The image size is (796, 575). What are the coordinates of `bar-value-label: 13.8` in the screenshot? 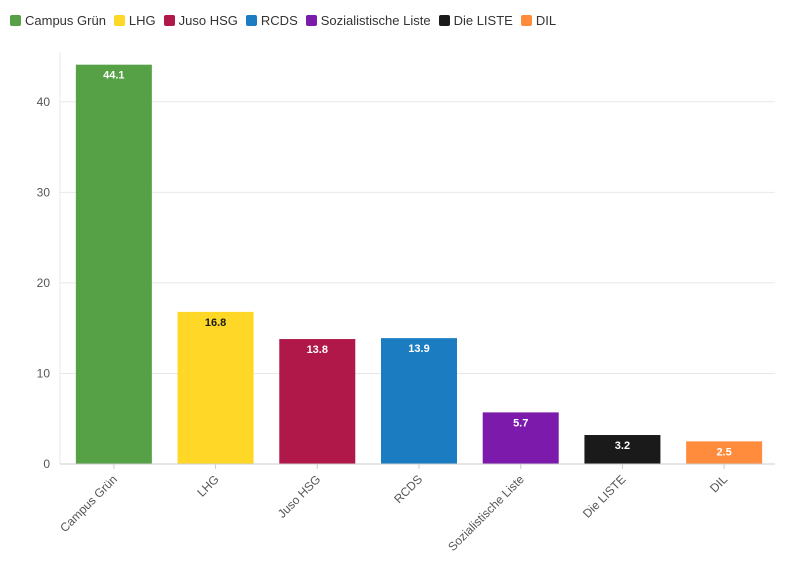 It's located at (317, 350).